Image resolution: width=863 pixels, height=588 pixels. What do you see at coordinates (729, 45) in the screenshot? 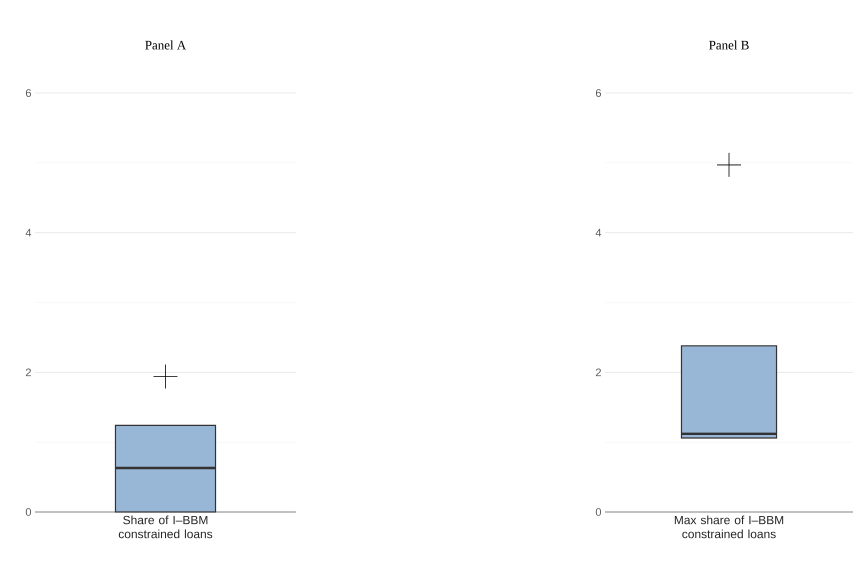
I see `chart-title: Panel B` at bounding box center [729, 45].